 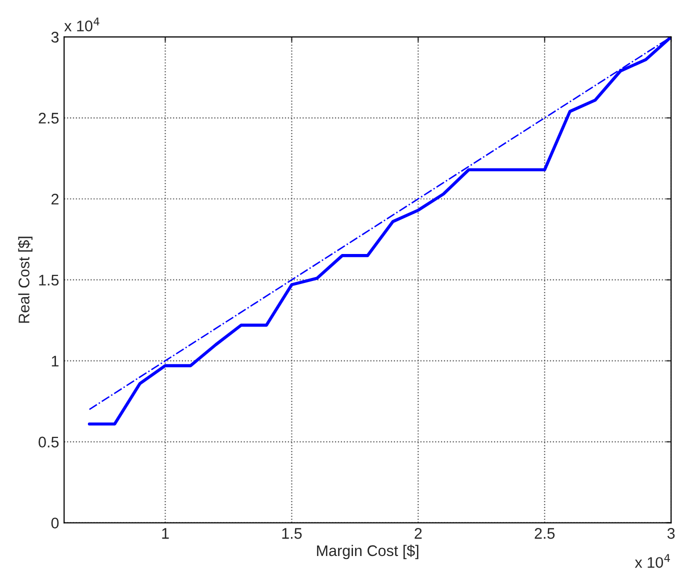 I want to click on y-tick-label: 2, so click(x=55, y=199).